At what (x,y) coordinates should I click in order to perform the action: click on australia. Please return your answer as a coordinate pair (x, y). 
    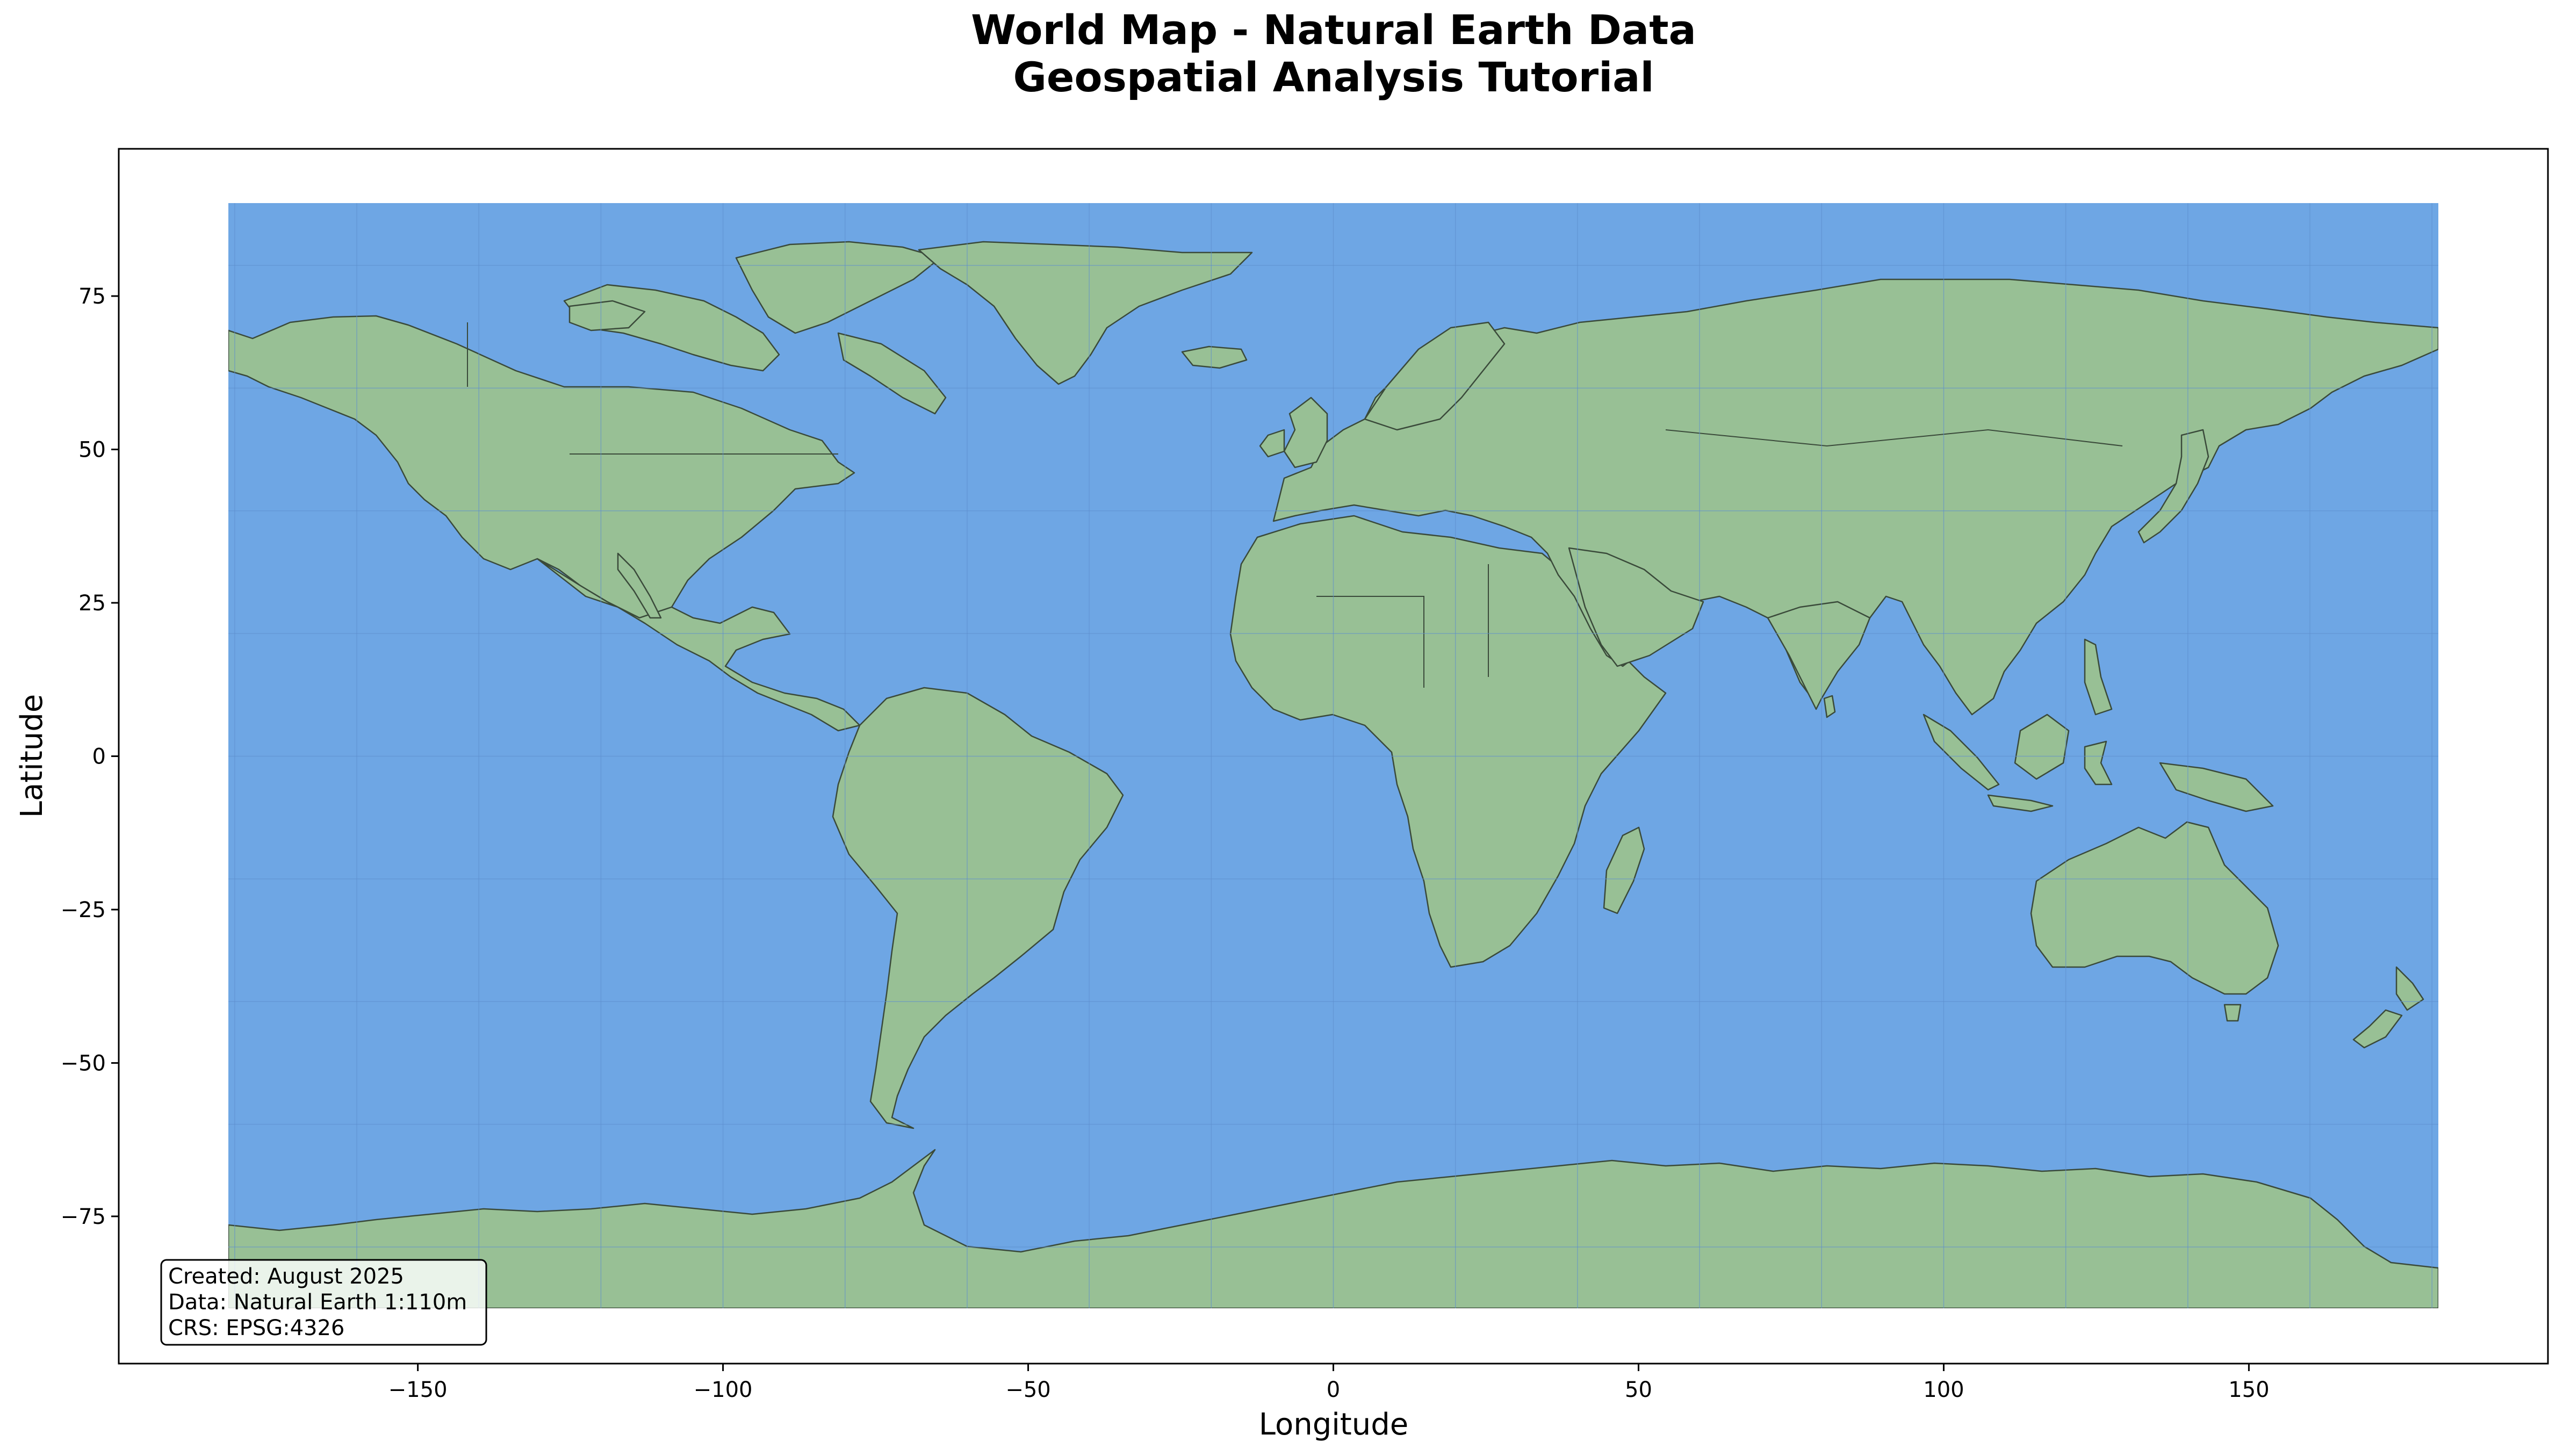
    Looking at the image, I should click on (2154, 908).